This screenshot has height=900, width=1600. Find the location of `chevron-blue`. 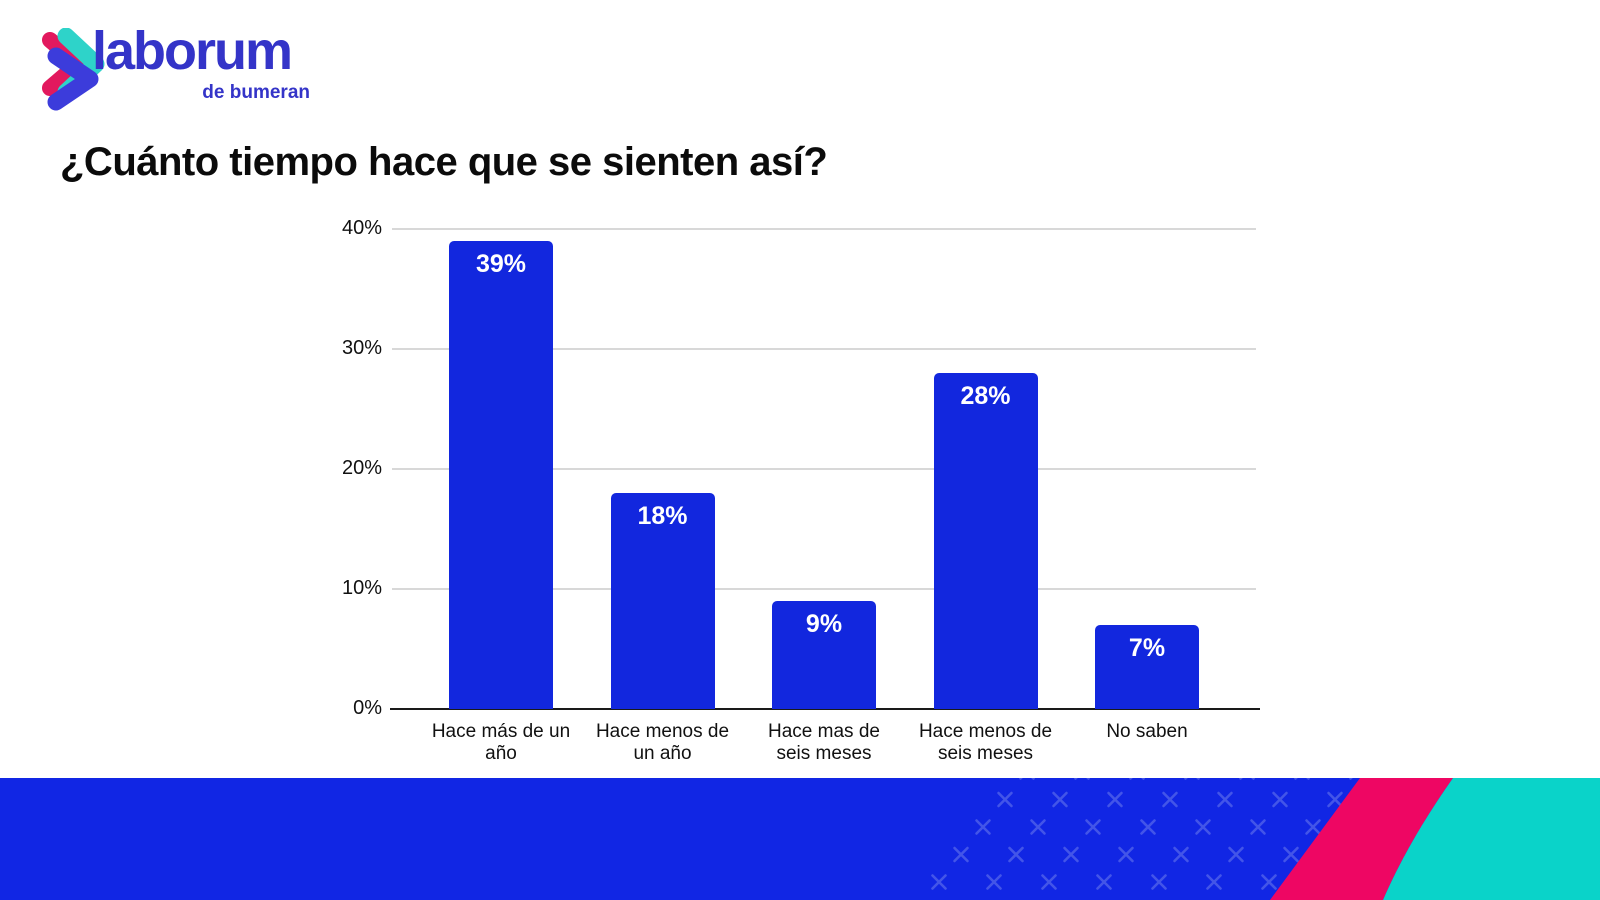

chevron-blue is located at coordinates (73, 79).